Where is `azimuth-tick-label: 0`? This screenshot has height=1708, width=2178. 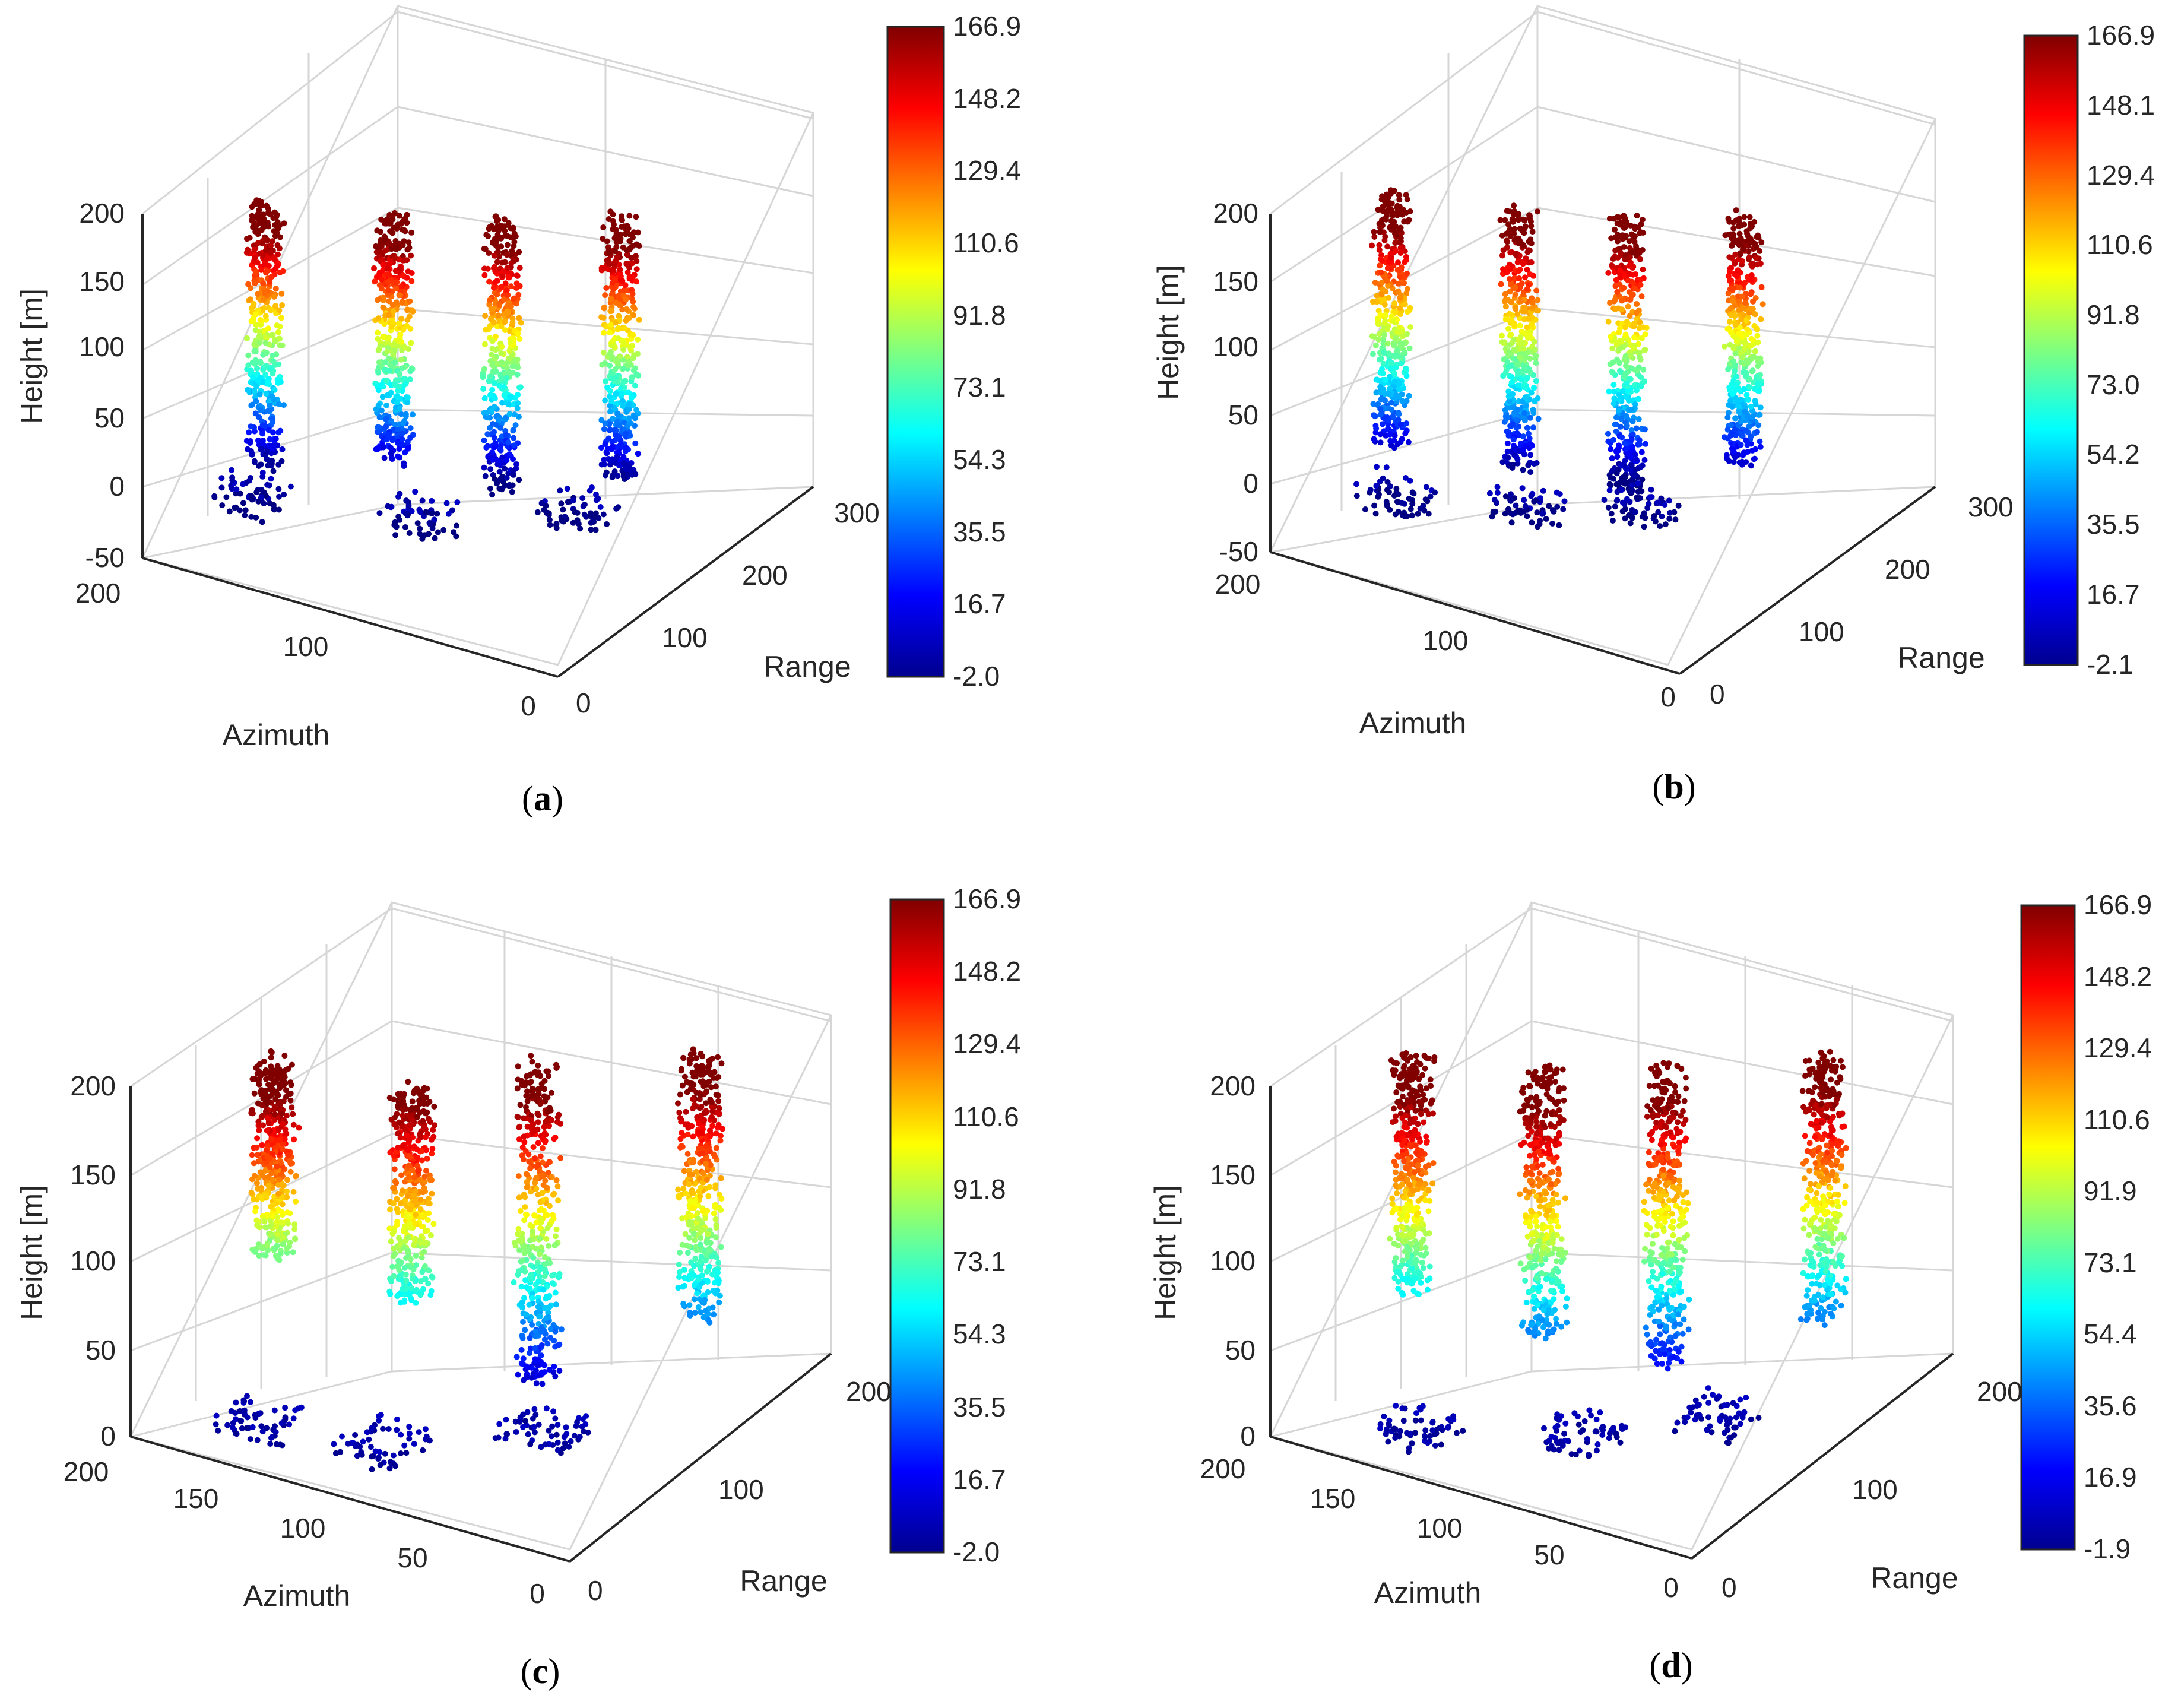
azimuth-tick-label: 0 is located at coordinates (537, 1593).